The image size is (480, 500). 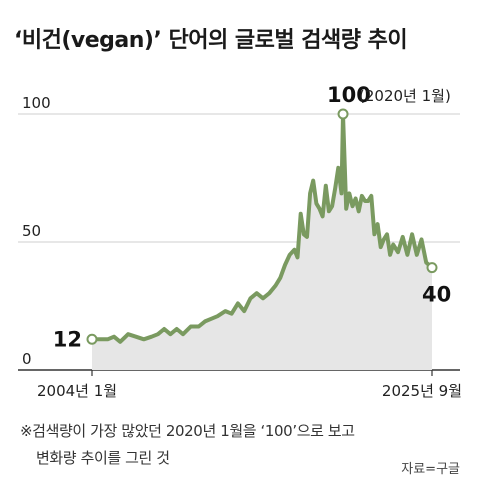 What do you see at coordinates (211, 40) in the screenshot?
I see `chart-title: ‘비건(vegan)’ 단어의 글로벌 검색량 추이` at bounding box center [211, 40].